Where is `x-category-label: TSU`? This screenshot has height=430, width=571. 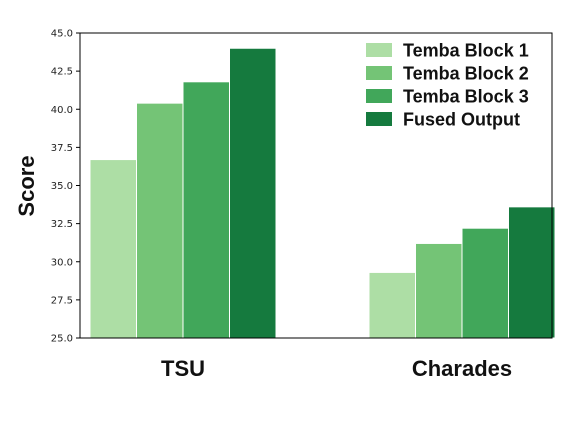 x-category-label: TSU is located at coordinates (183, 368).